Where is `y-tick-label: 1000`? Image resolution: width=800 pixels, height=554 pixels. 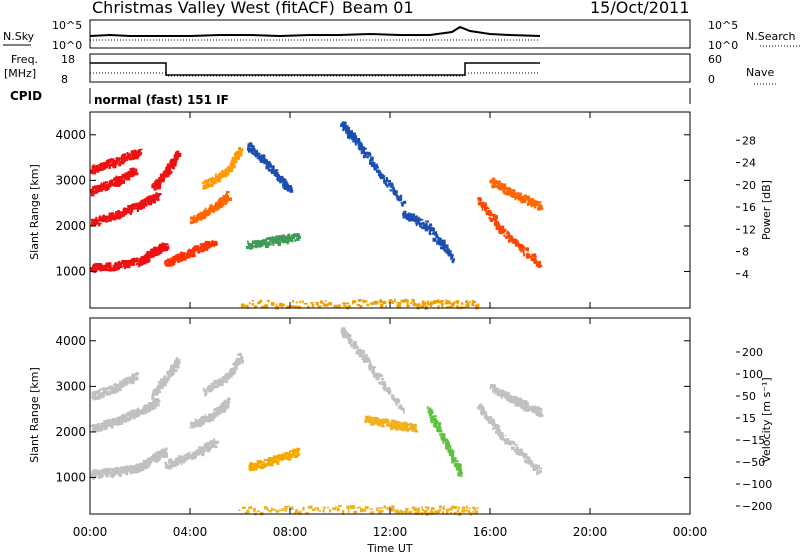
y-tick-label: 1000 is located at coordinates (70, 478).